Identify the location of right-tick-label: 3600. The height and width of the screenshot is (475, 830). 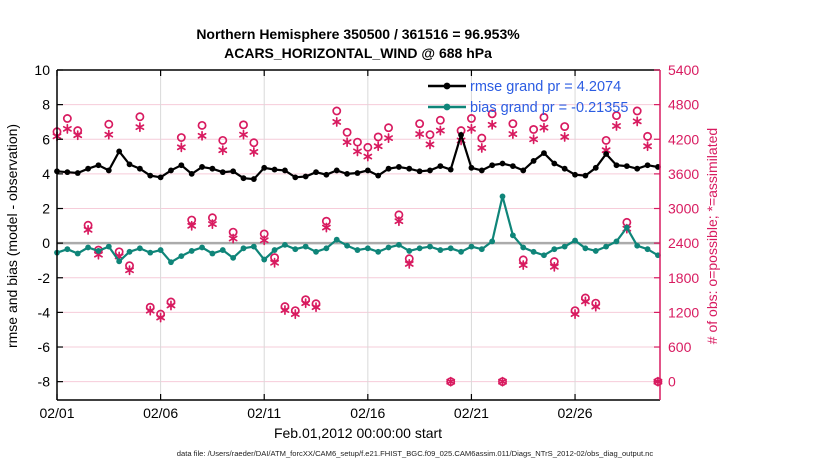
(683, 174).